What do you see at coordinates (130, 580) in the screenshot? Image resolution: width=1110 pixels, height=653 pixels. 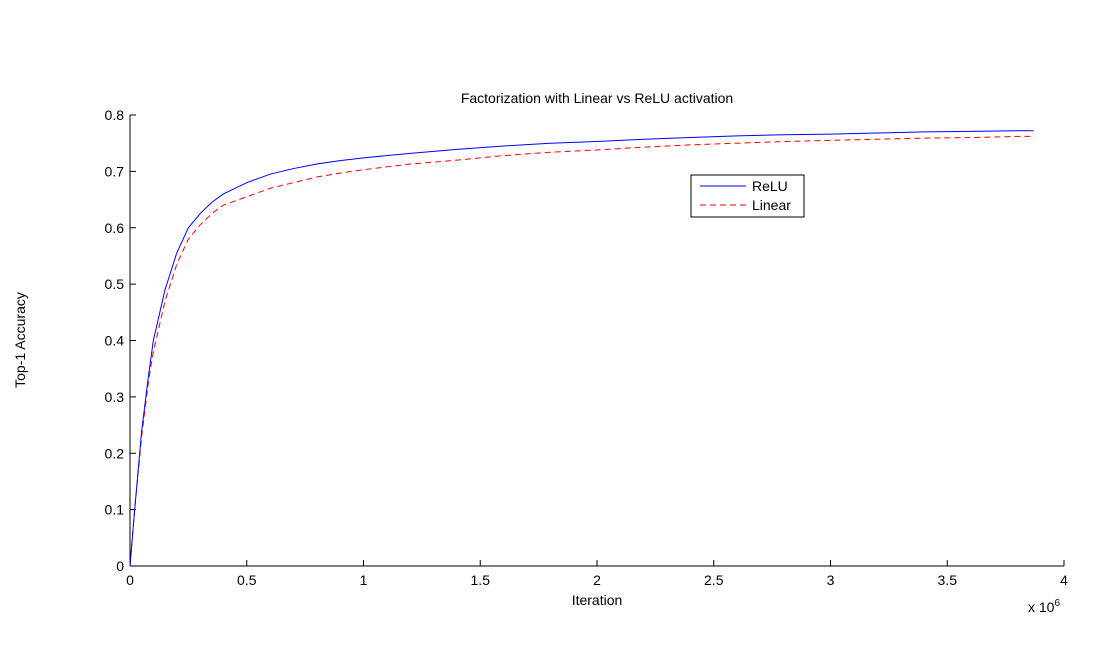 I see `x-tick-label: 0` at bounding box center [130, 580].